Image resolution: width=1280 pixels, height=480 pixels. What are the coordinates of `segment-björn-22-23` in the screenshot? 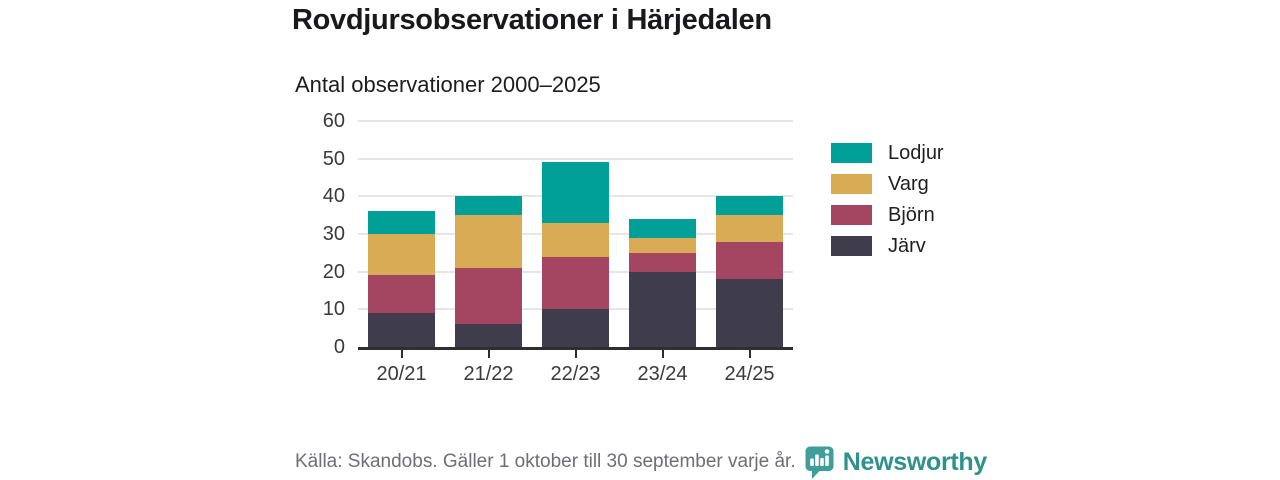 It's located at (575, 283).